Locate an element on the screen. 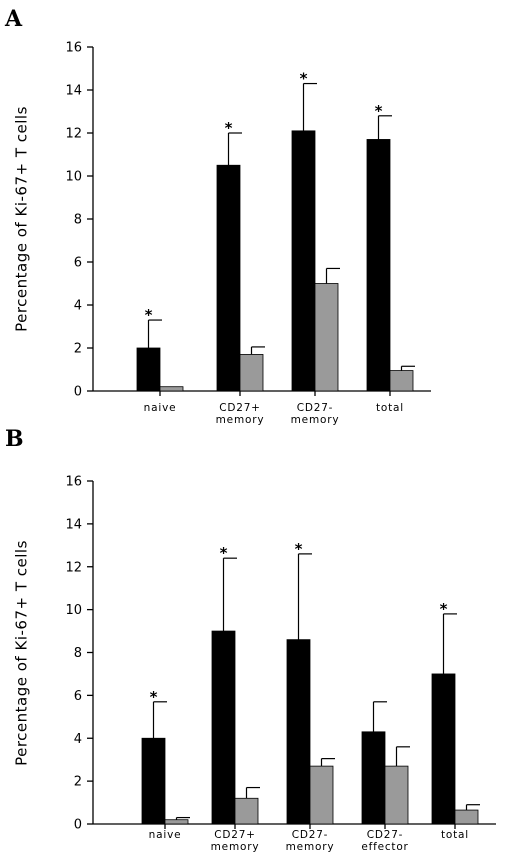  panel-letter: A is located at coordinates (13, 19).